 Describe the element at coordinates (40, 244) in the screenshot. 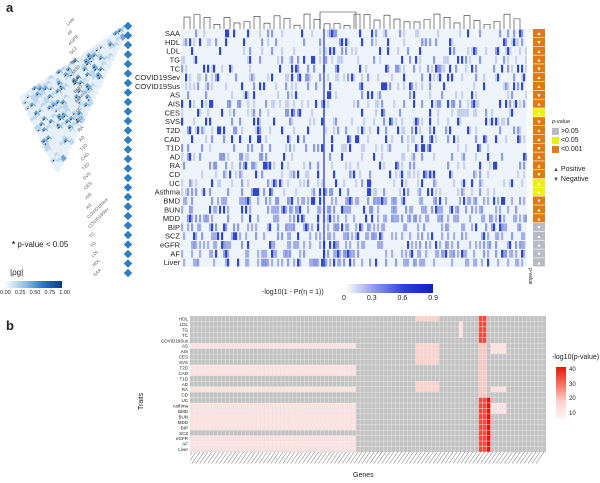

I see `significance-note: * p-value < 0.05` at that location.